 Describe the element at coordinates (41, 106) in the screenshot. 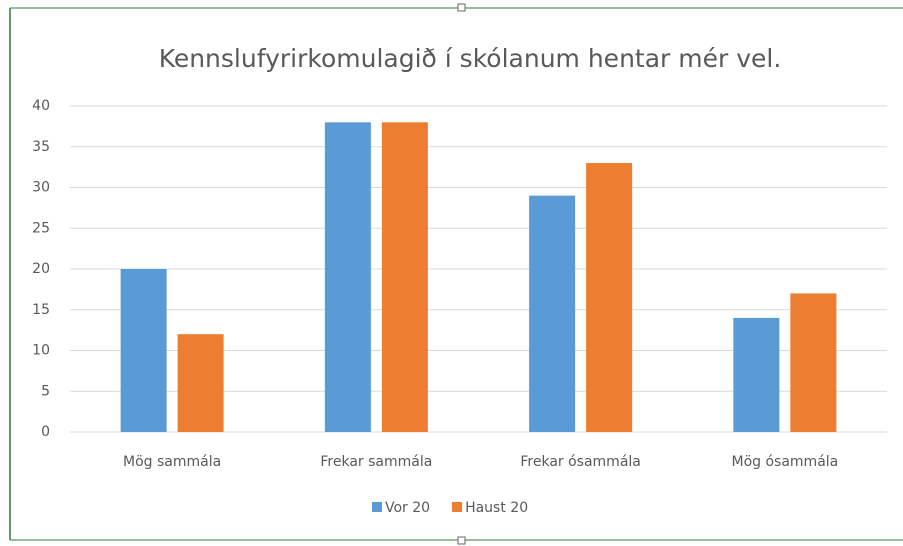

I see `y-tick-label: 40` at that location.